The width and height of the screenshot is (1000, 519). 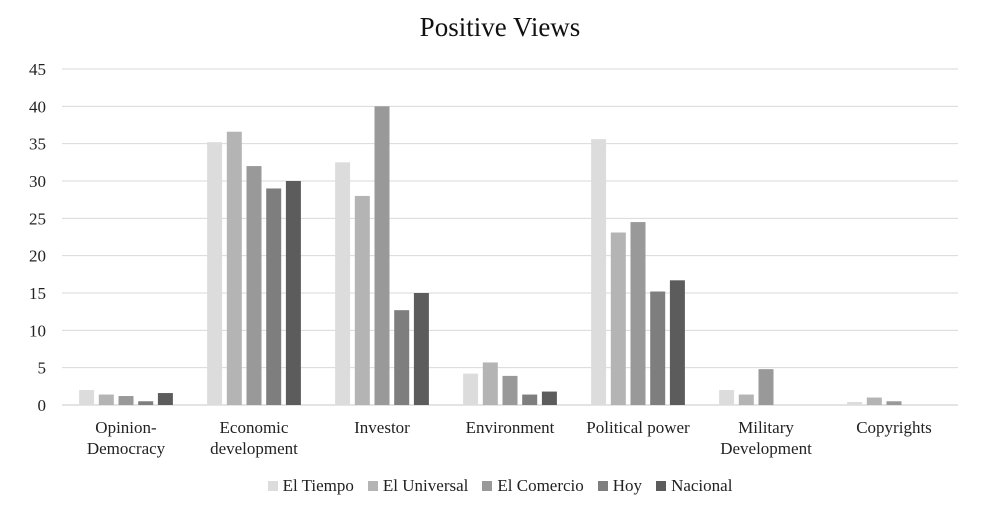 I want to click on x-tick-label: Environment, so click(x=510, y=427).